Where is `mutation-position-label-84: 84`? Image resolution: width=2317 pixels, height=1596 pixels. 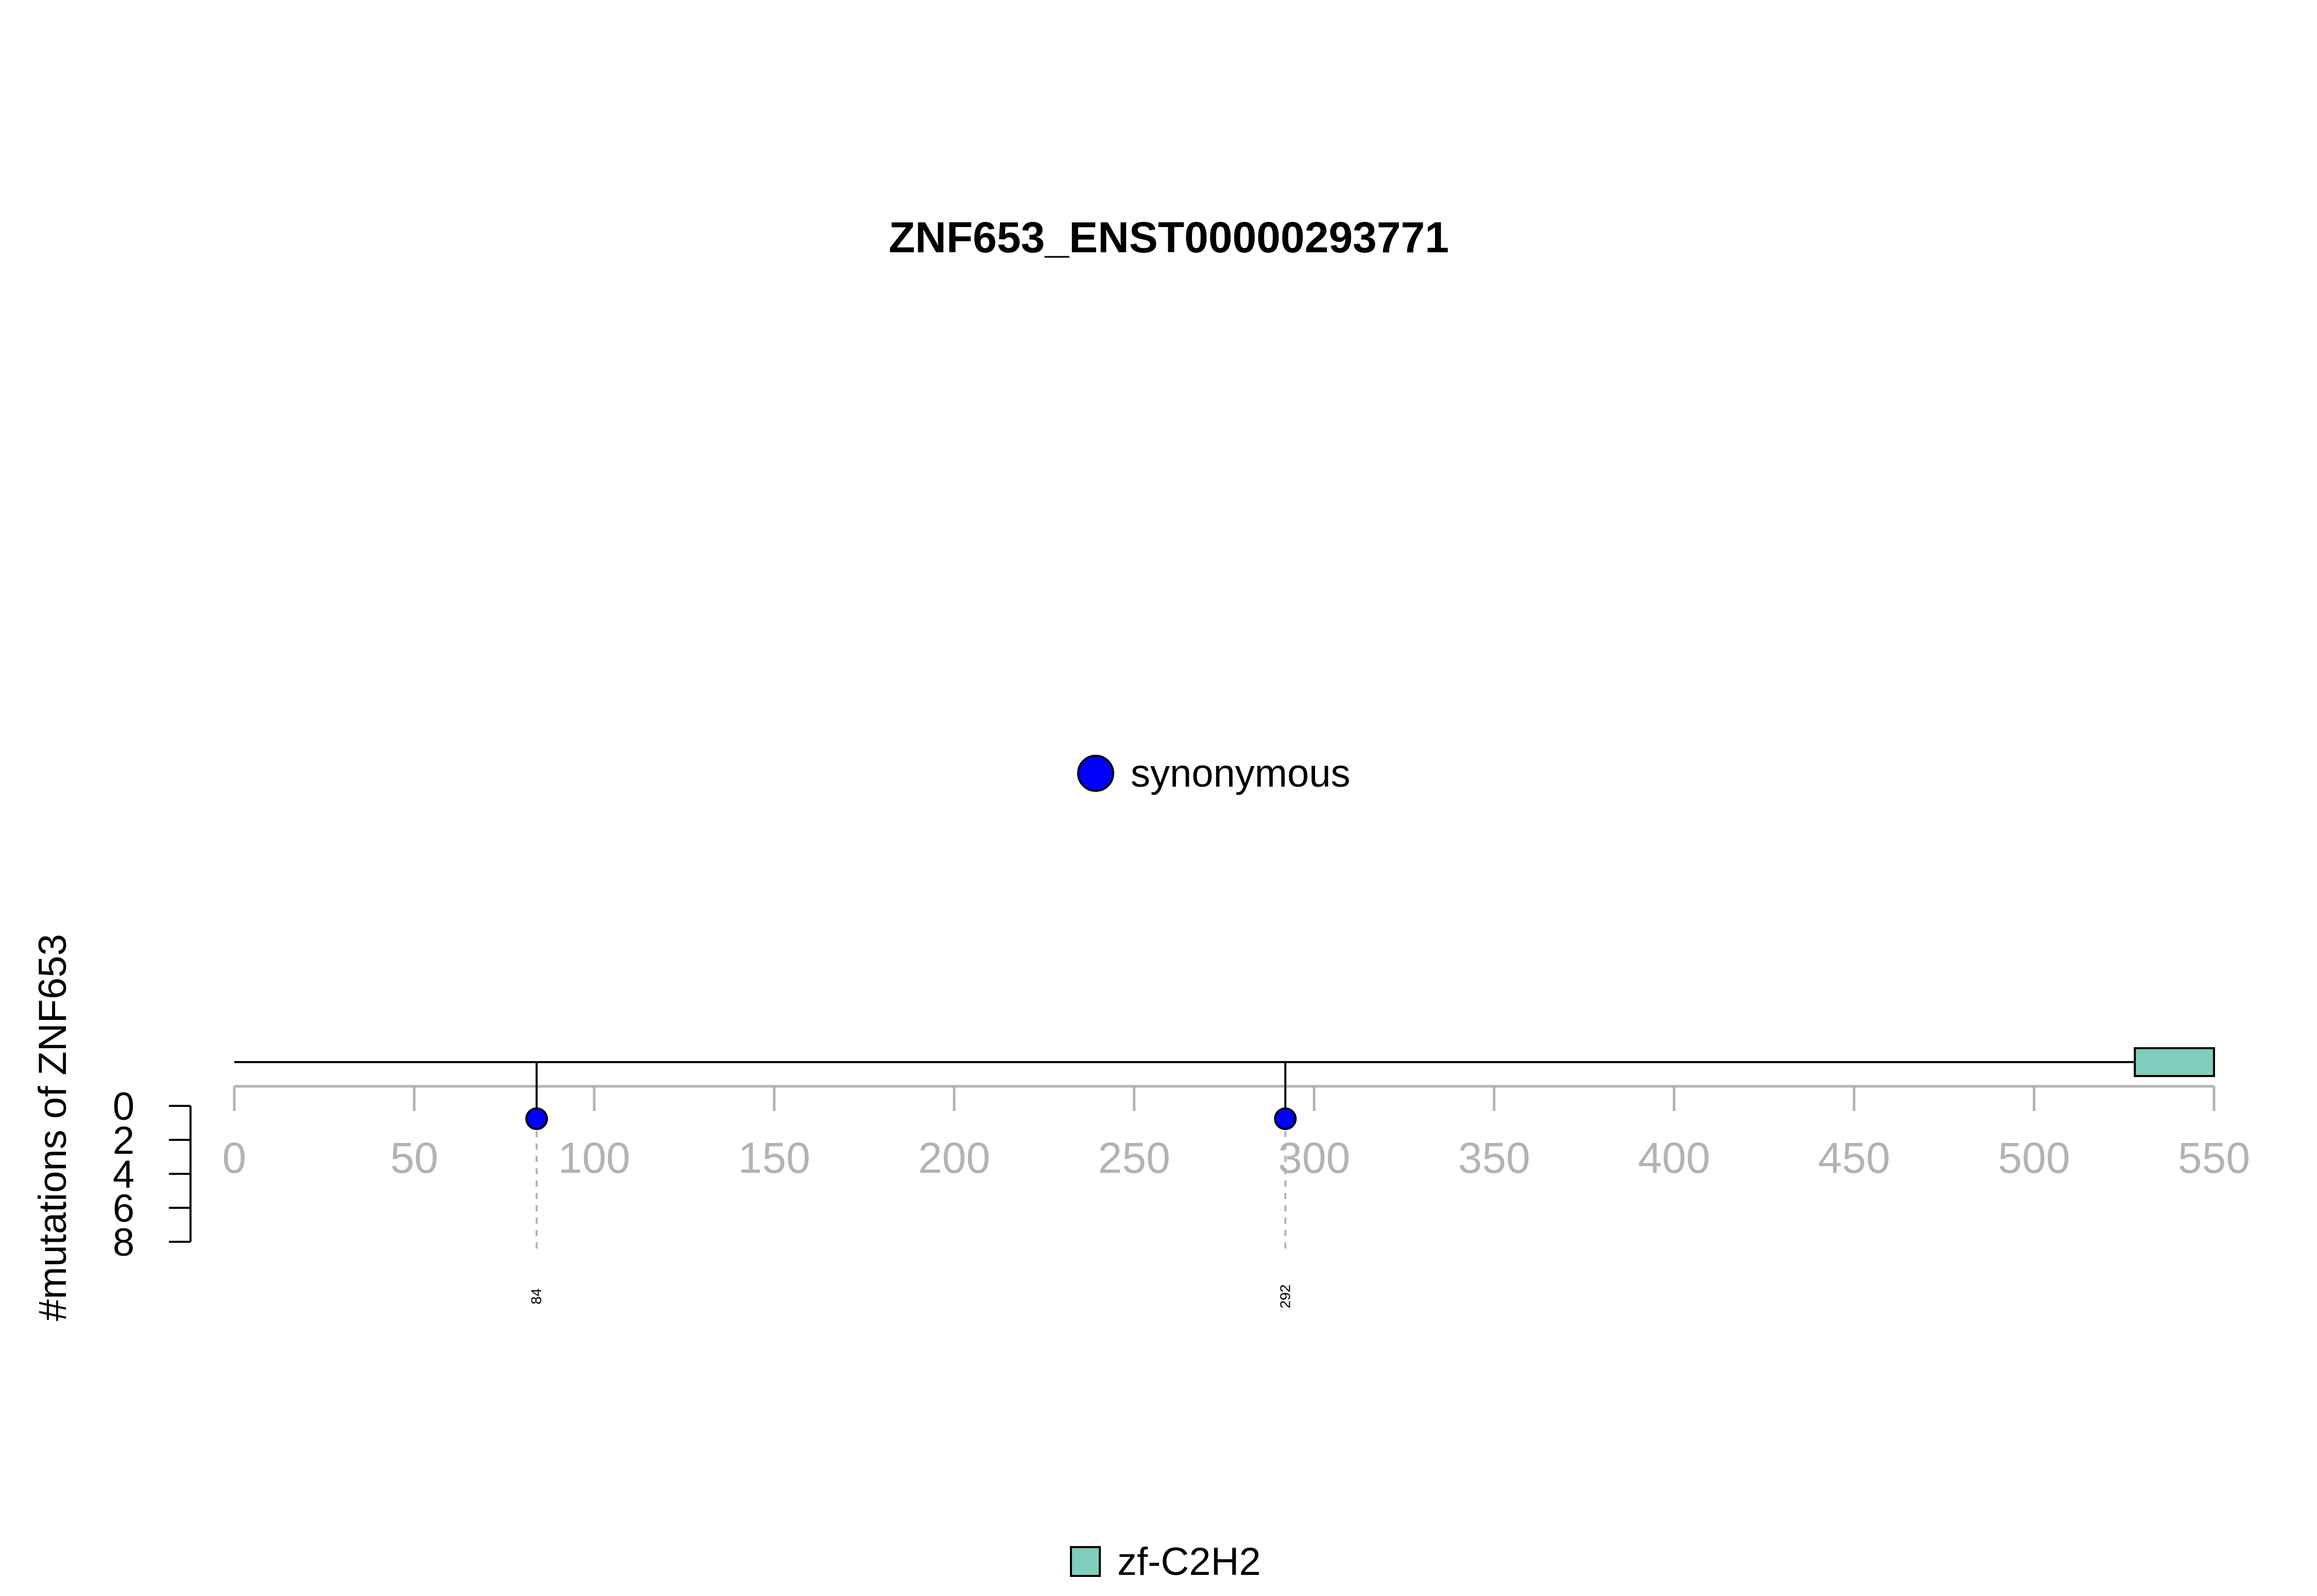 mutation-position-label-84: 84 is located at coordinates (536, 1296).